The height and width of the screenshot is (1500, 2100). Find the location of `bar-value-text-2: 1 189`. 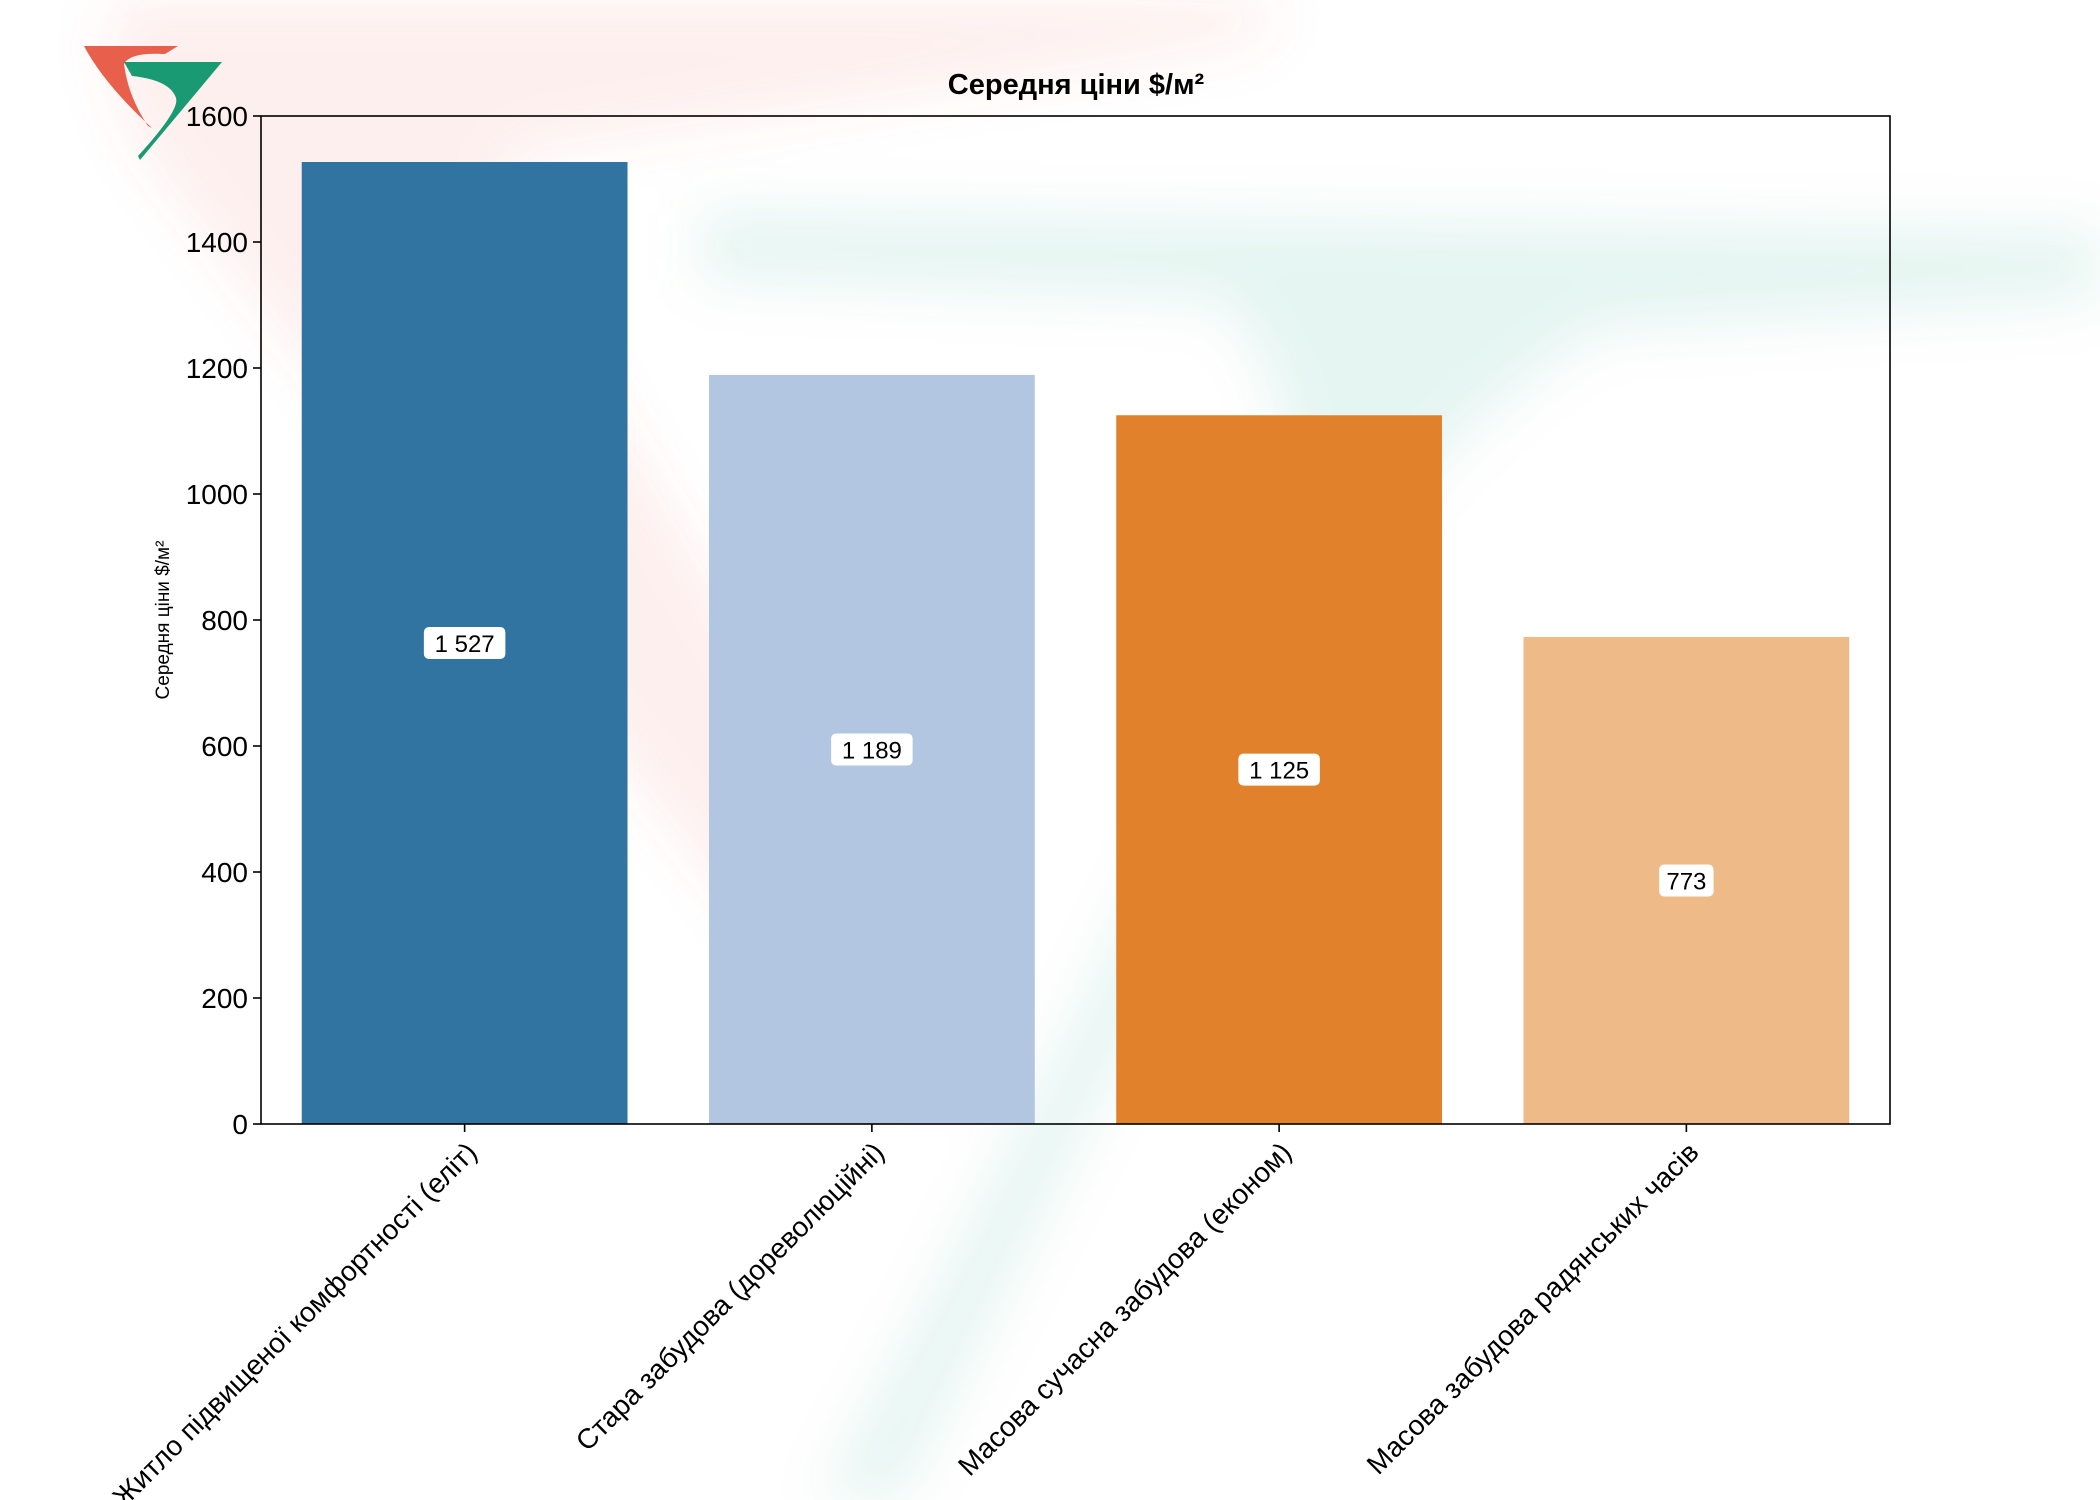

bar-value-text-2: 1 189 is located at coordinates (872, 750).